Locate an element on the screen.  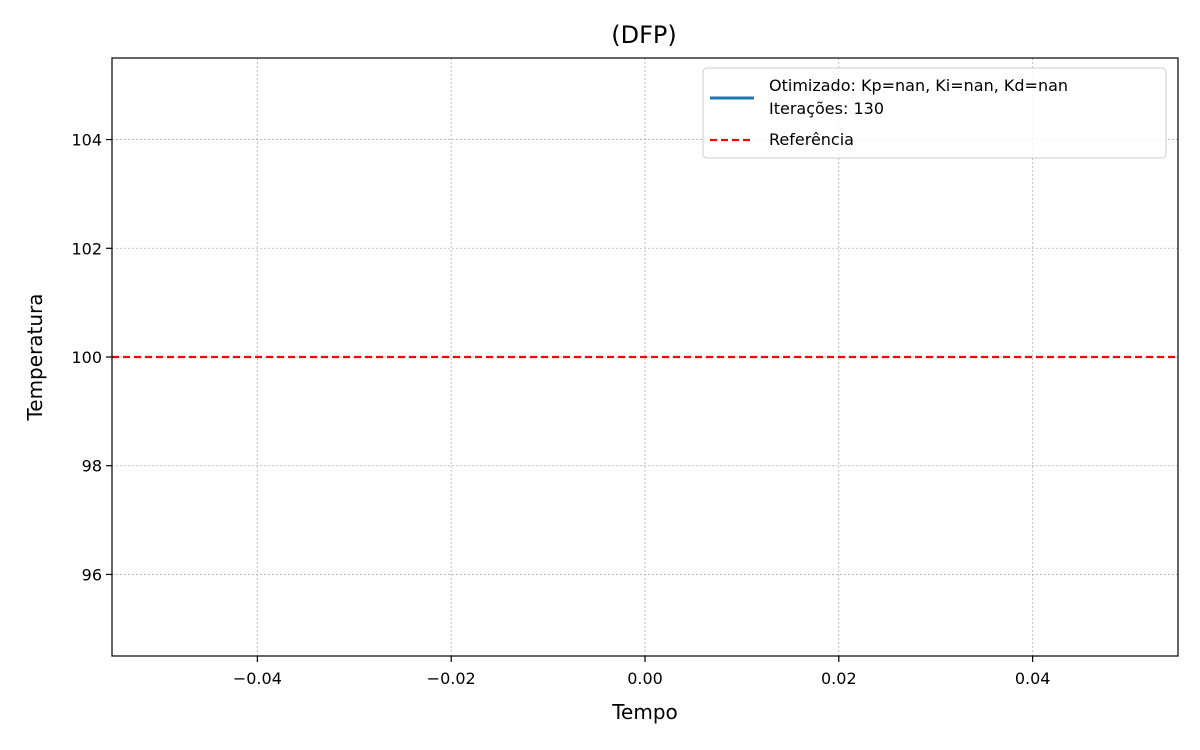
y-axis-label: Temperatura is located at coordinates (35, 357).